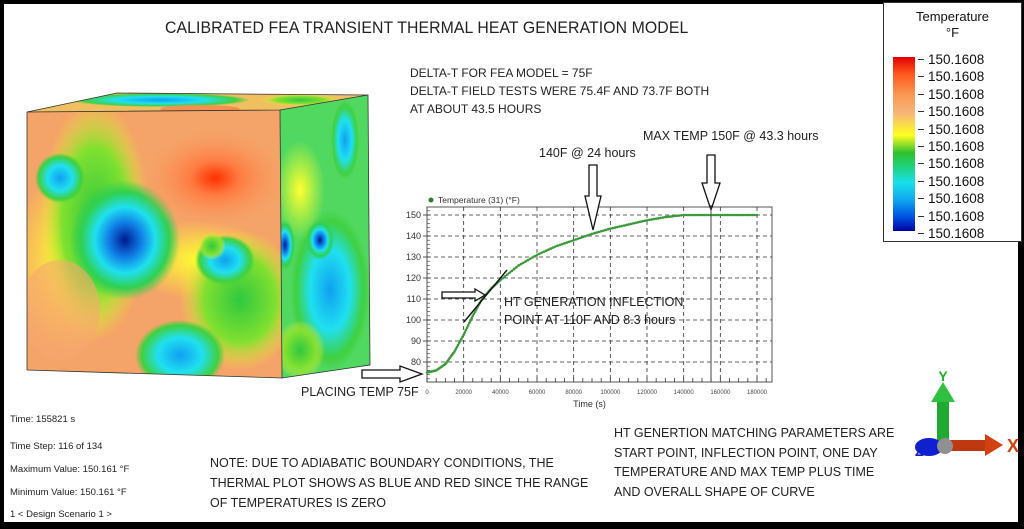 Image resolution: width=1024 pixels, height=529 pixels. Describe the element at coordinates (70, 469) in the screenshot. I see `status-max-value: Maximum Value: 150.161 °F` at that location.